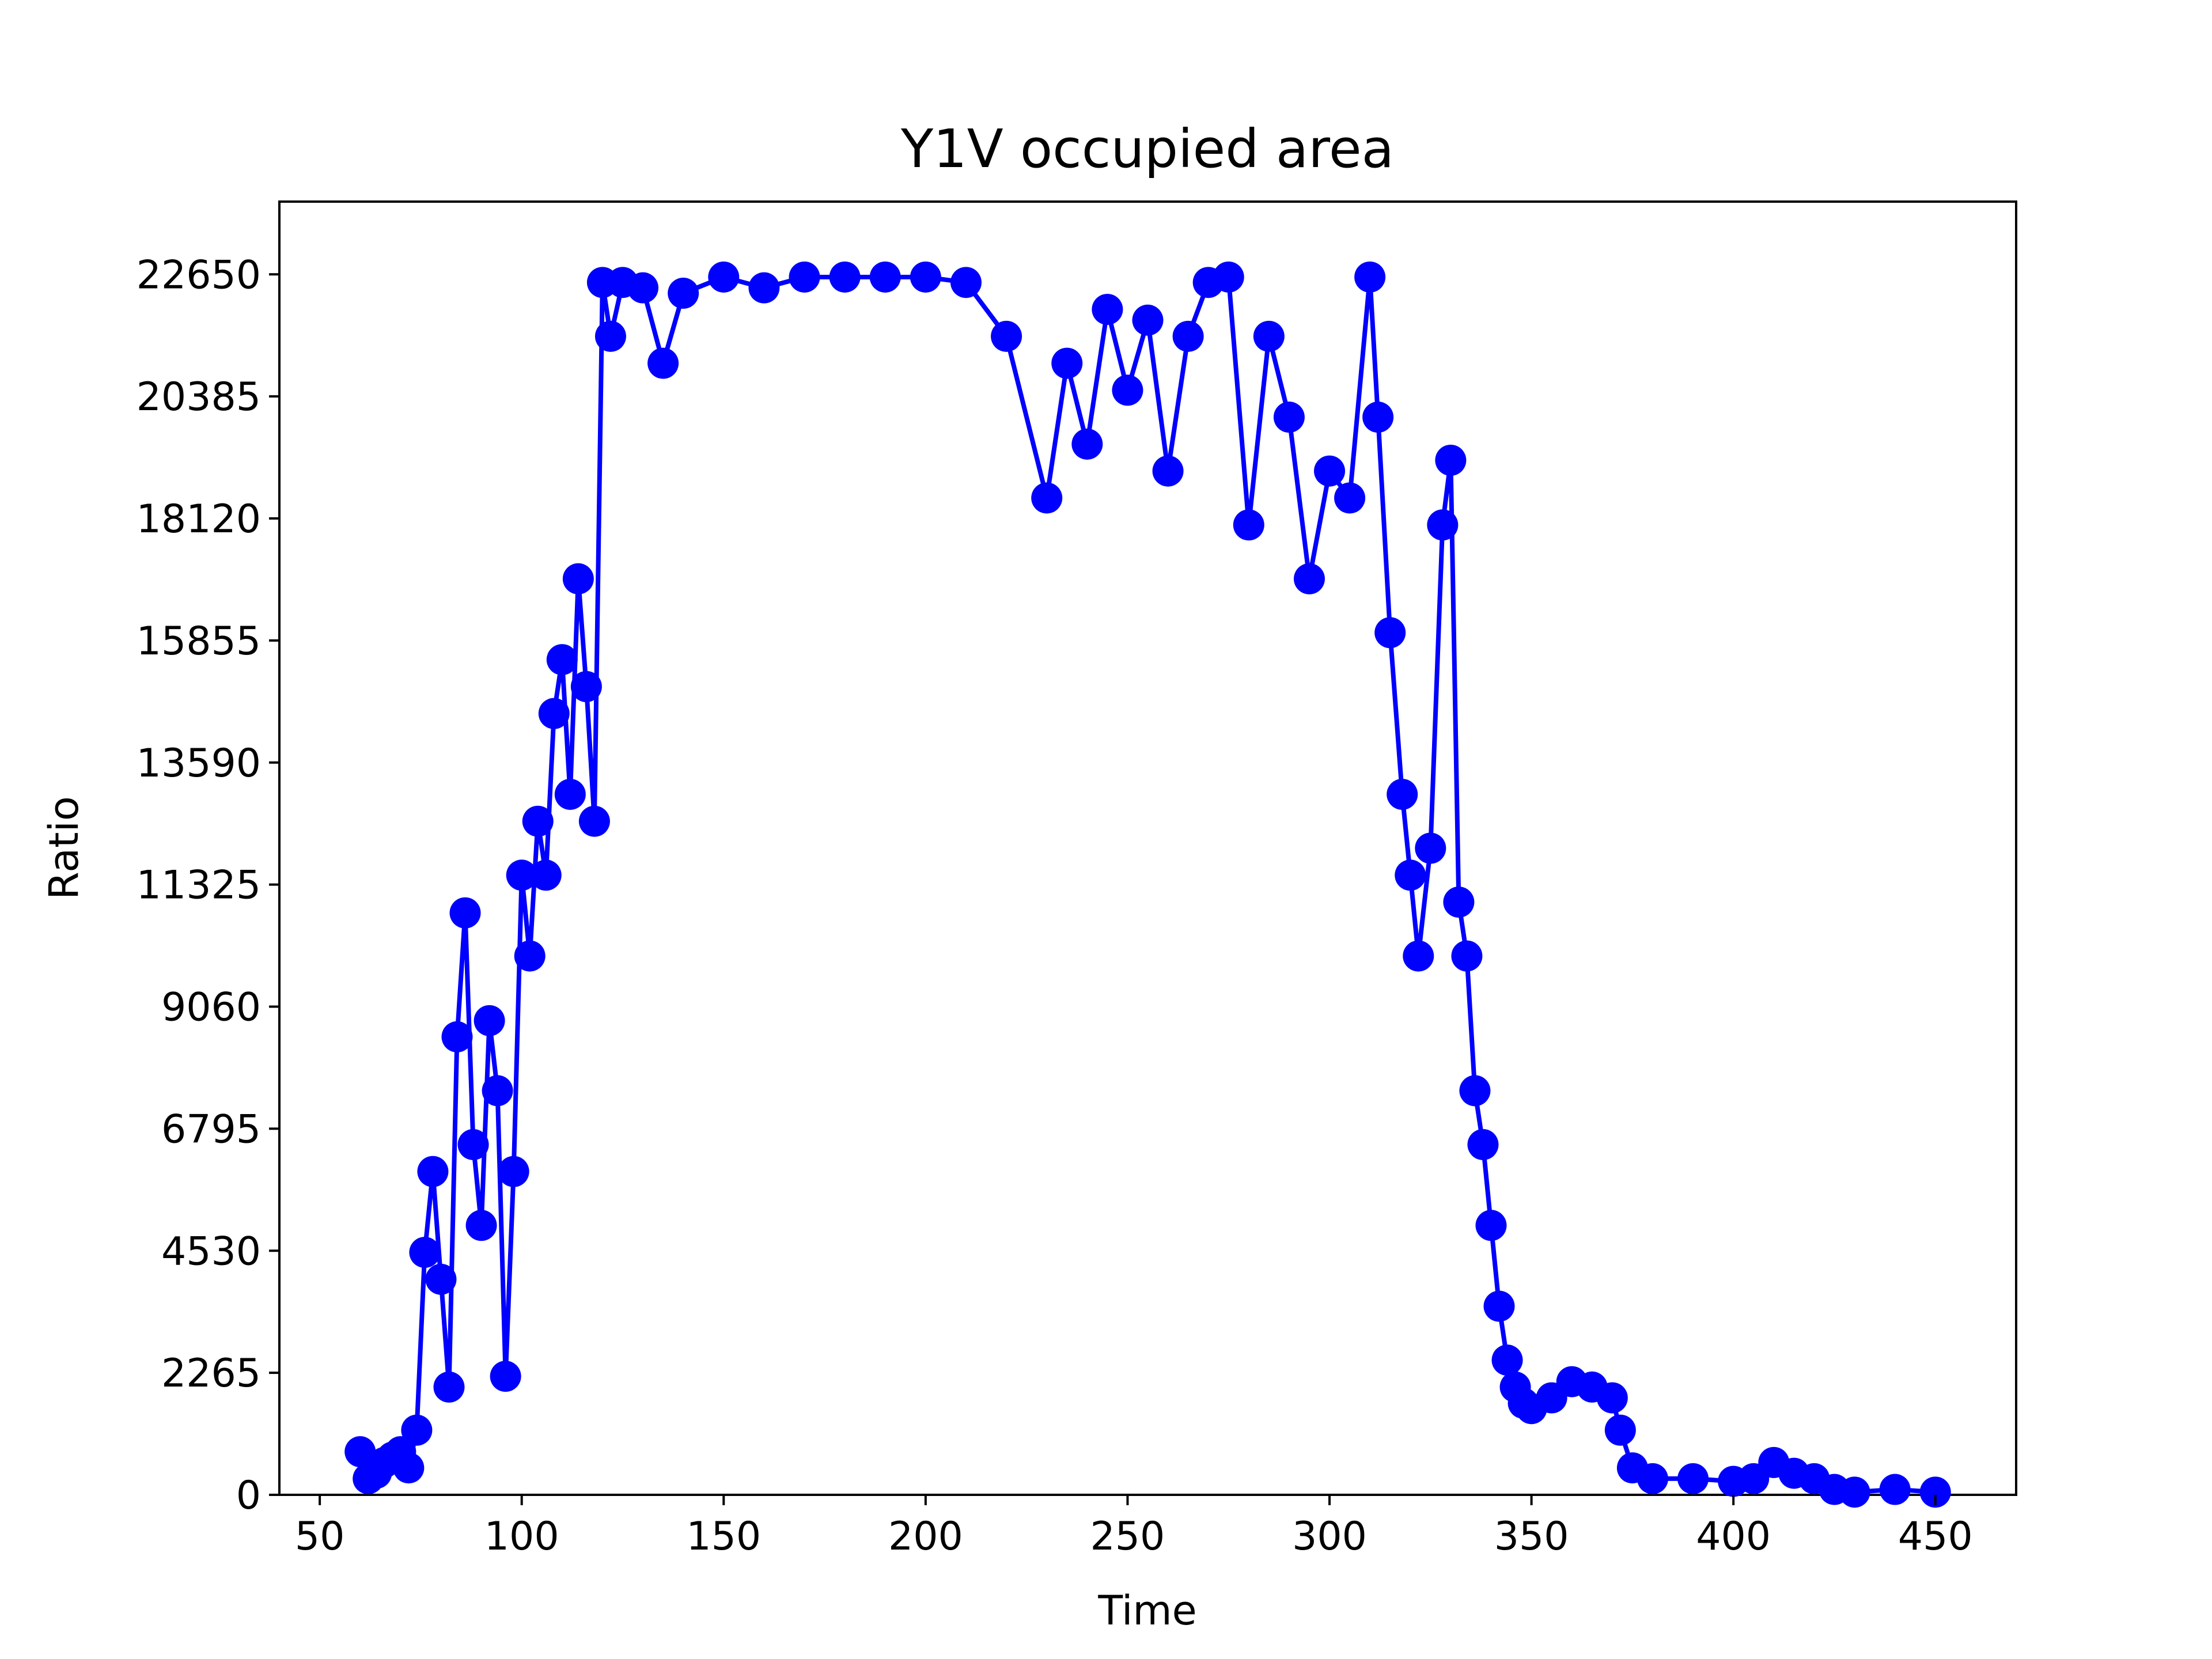 This screenshot has height=1659, width=2212. I want to click on y-axis-label: Ratio, so click(64, 848).